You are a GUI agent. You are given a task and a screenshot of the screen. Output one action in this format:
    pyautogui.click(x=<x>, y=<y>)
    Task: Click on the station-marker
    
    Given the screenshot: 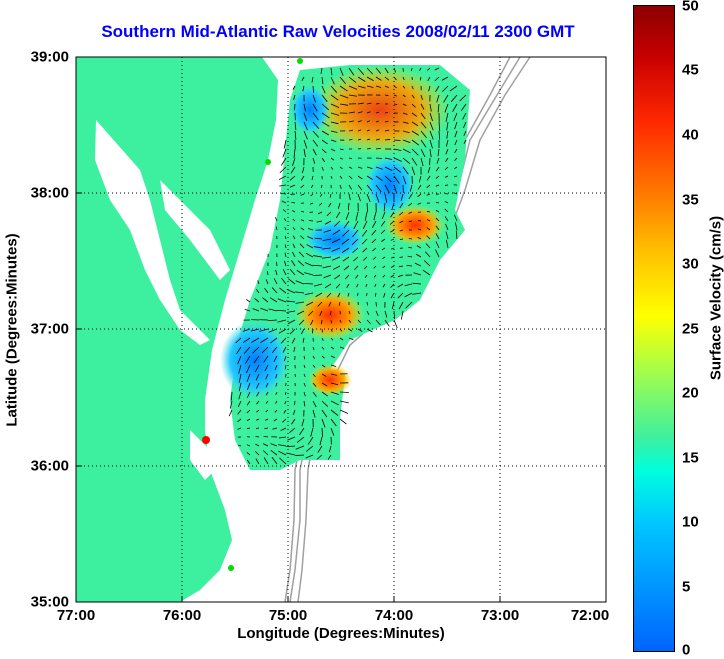 What is the action you would take?
    pyautogui.click(x=206, y=440)
    